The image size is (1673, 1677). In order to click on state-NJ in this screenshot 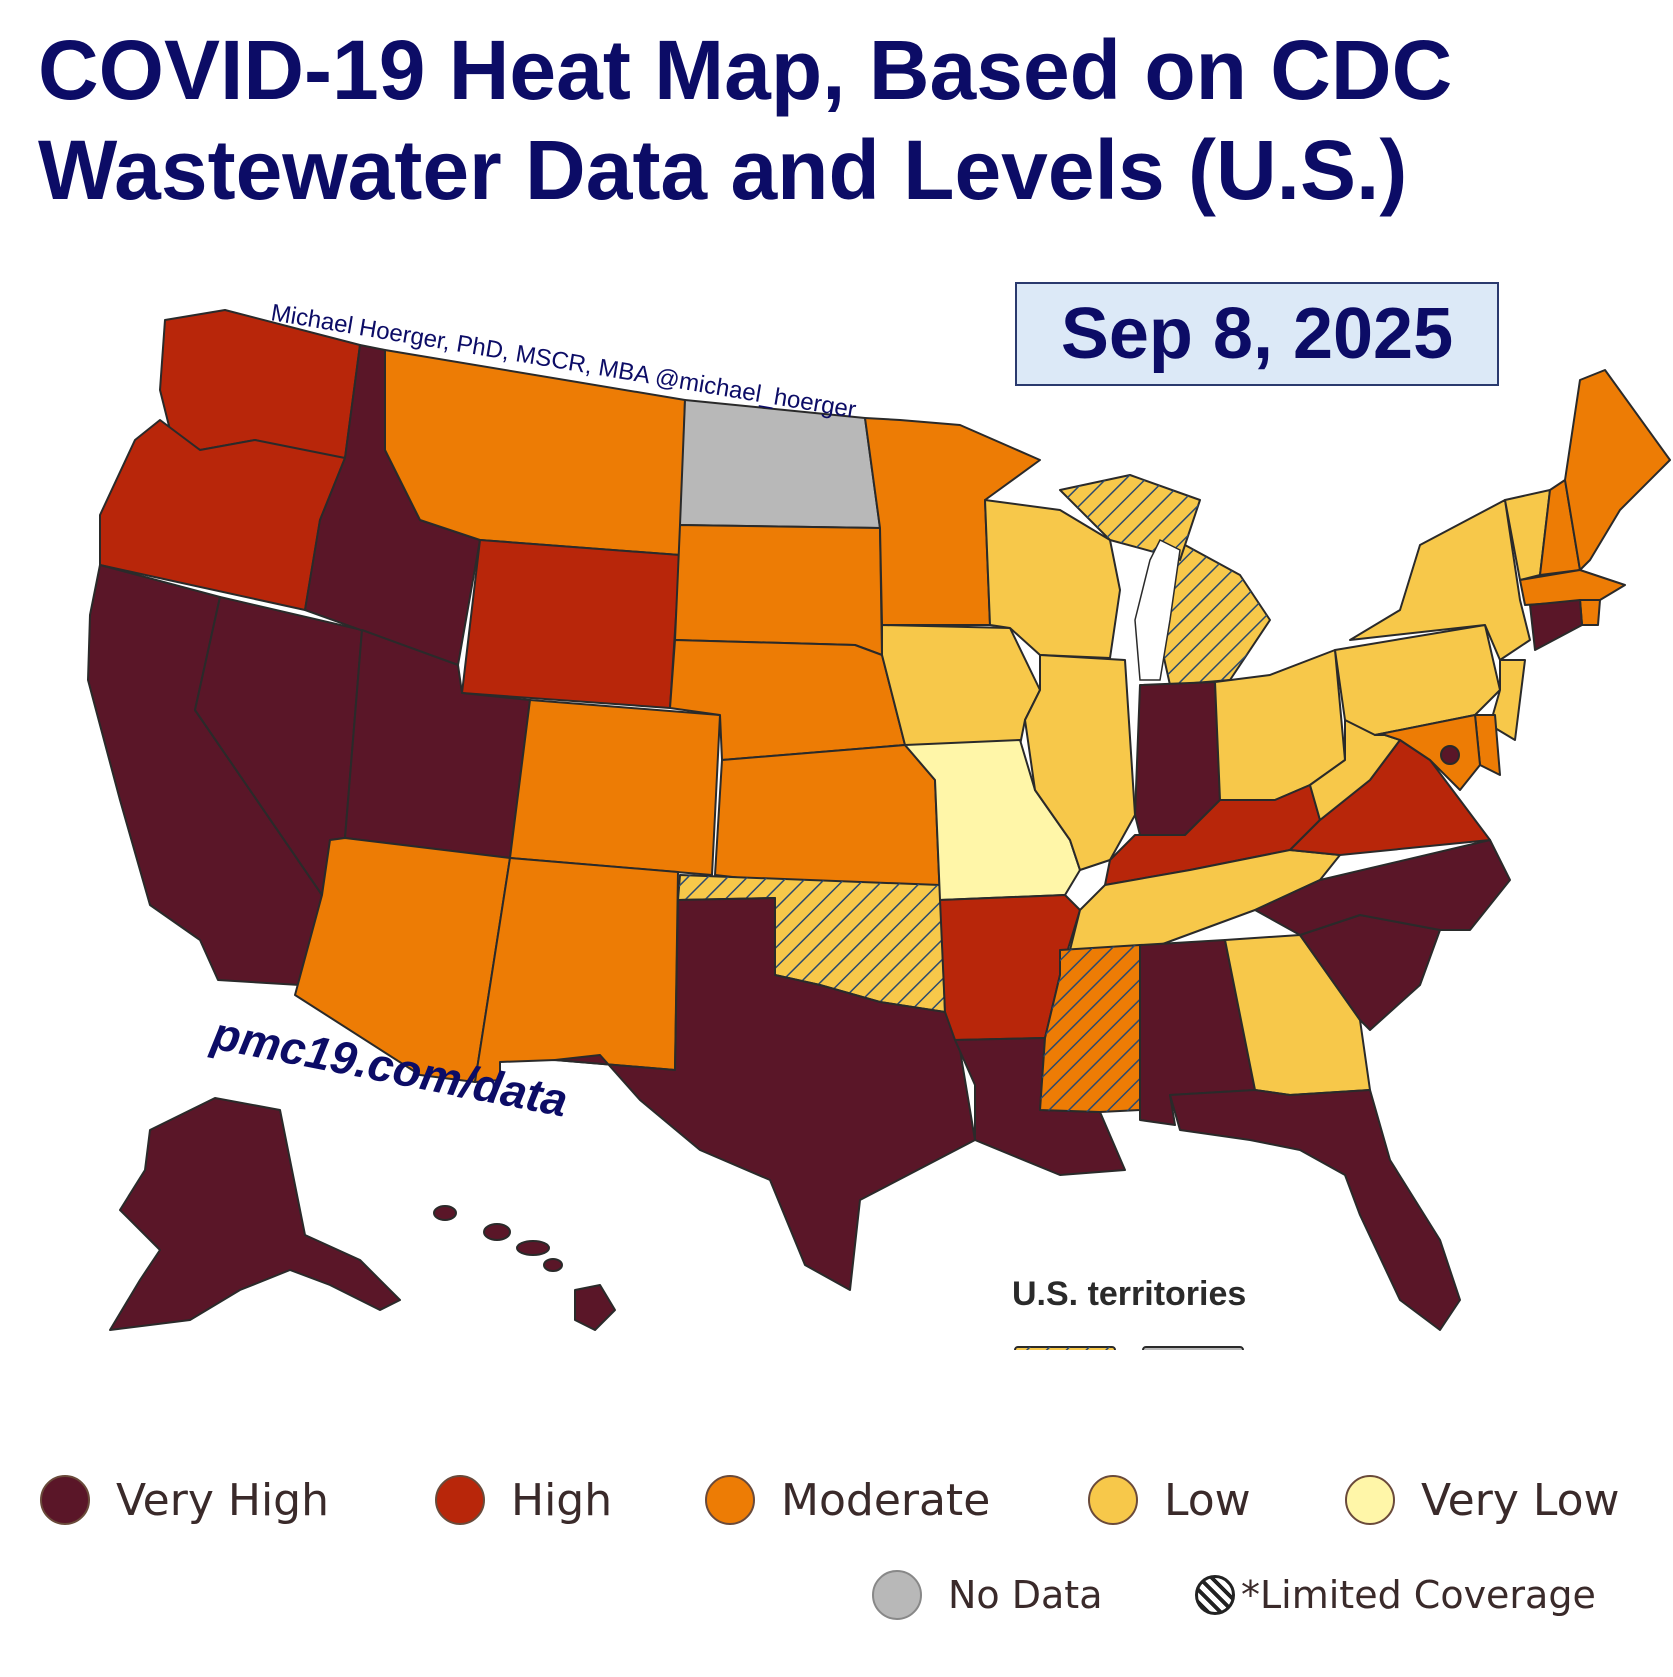, I will do `click(1507, 700)`.